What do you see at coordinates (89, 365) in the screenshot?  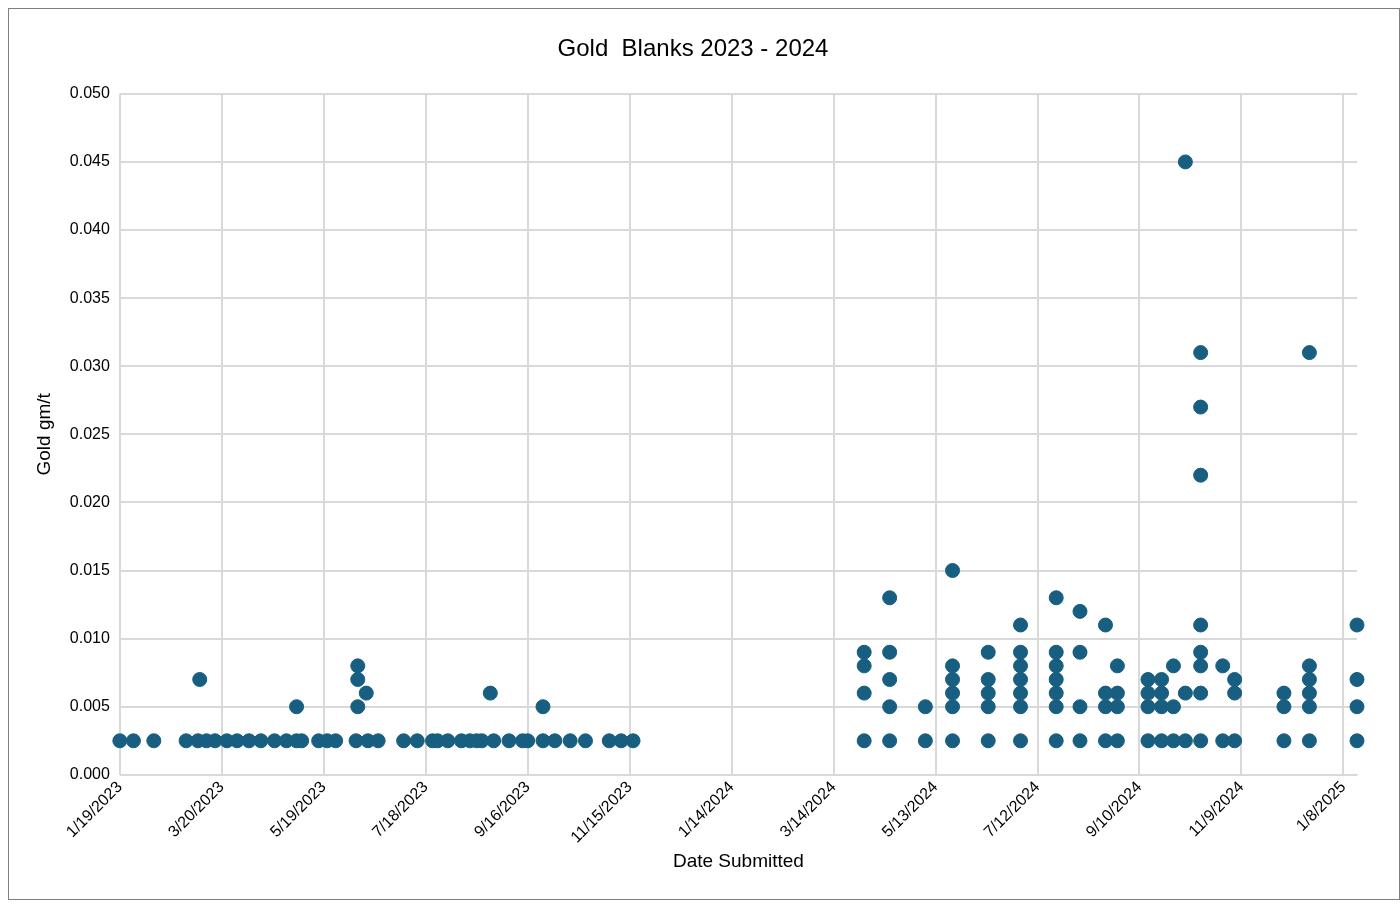 I see `y-tick-label: 0.030` at bounding box center [89, 365].